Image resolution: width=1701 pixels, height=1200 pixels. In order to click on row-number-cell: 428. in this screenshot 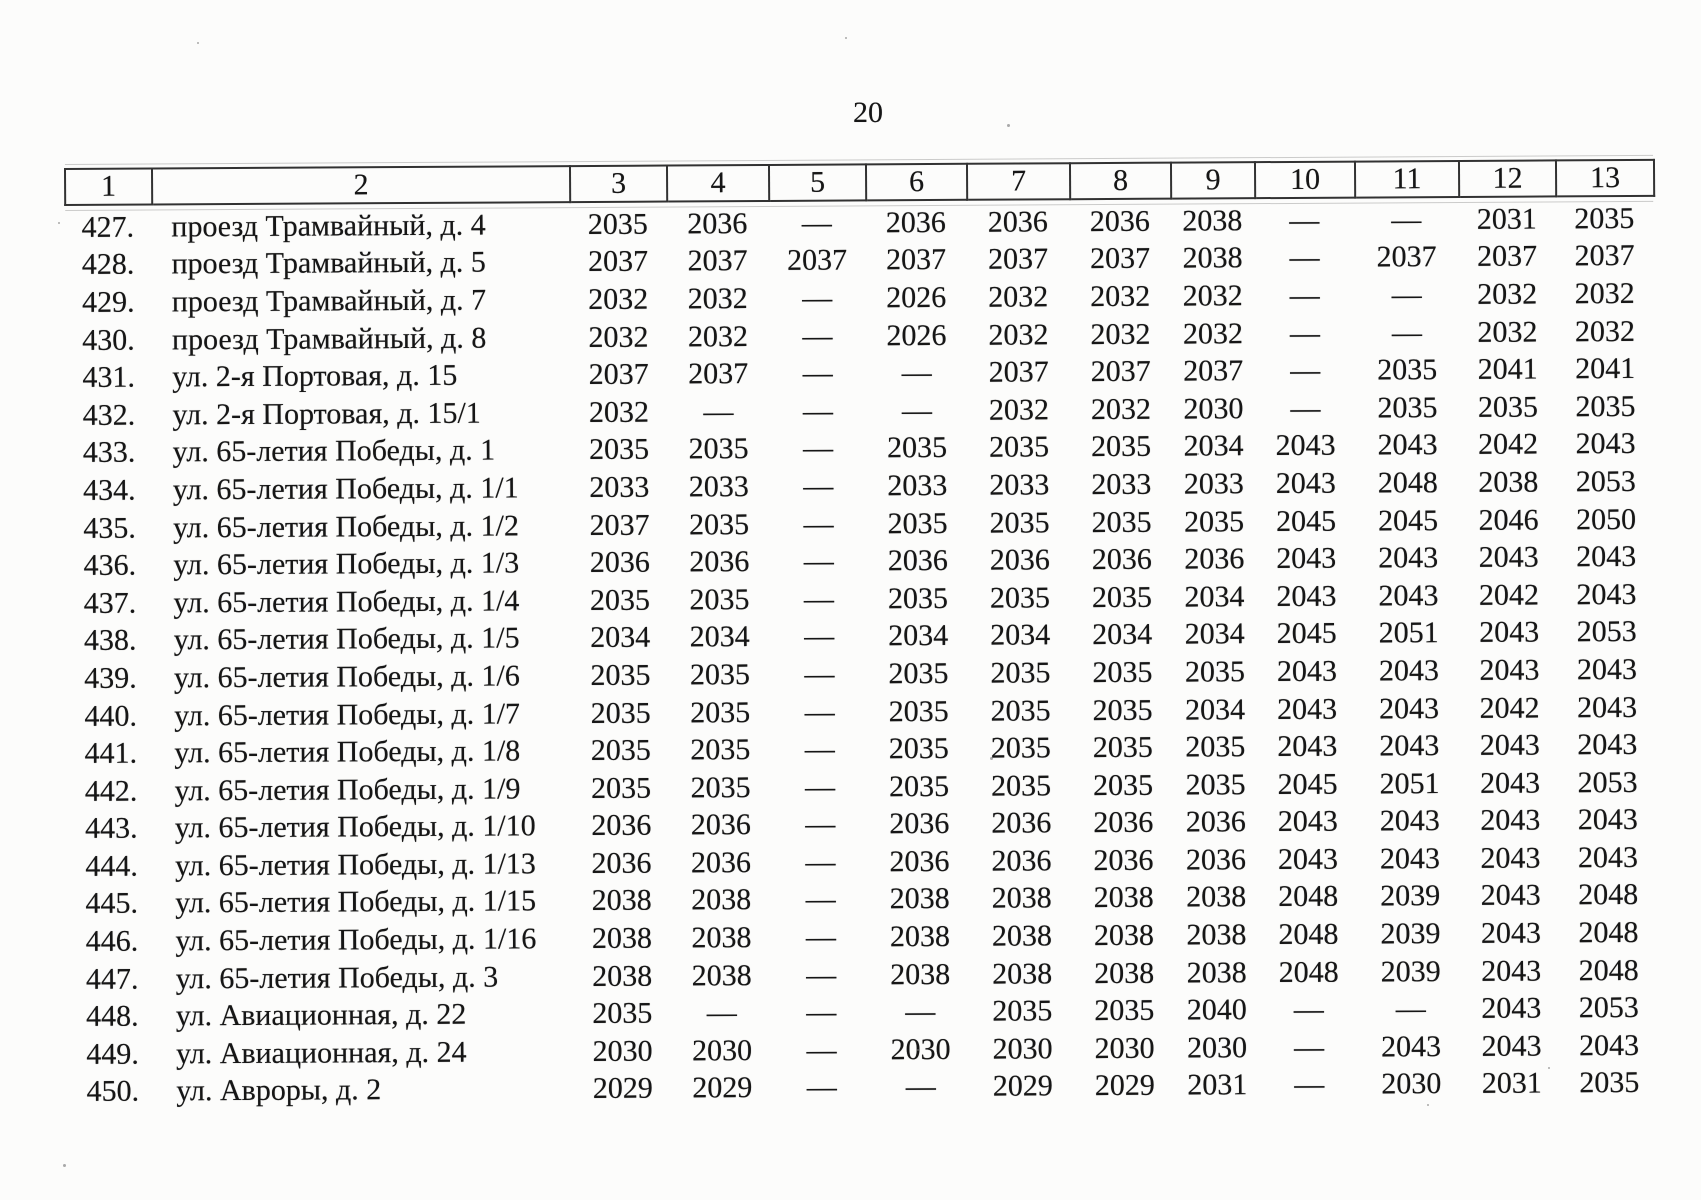, I will do `click(108, 264)`.